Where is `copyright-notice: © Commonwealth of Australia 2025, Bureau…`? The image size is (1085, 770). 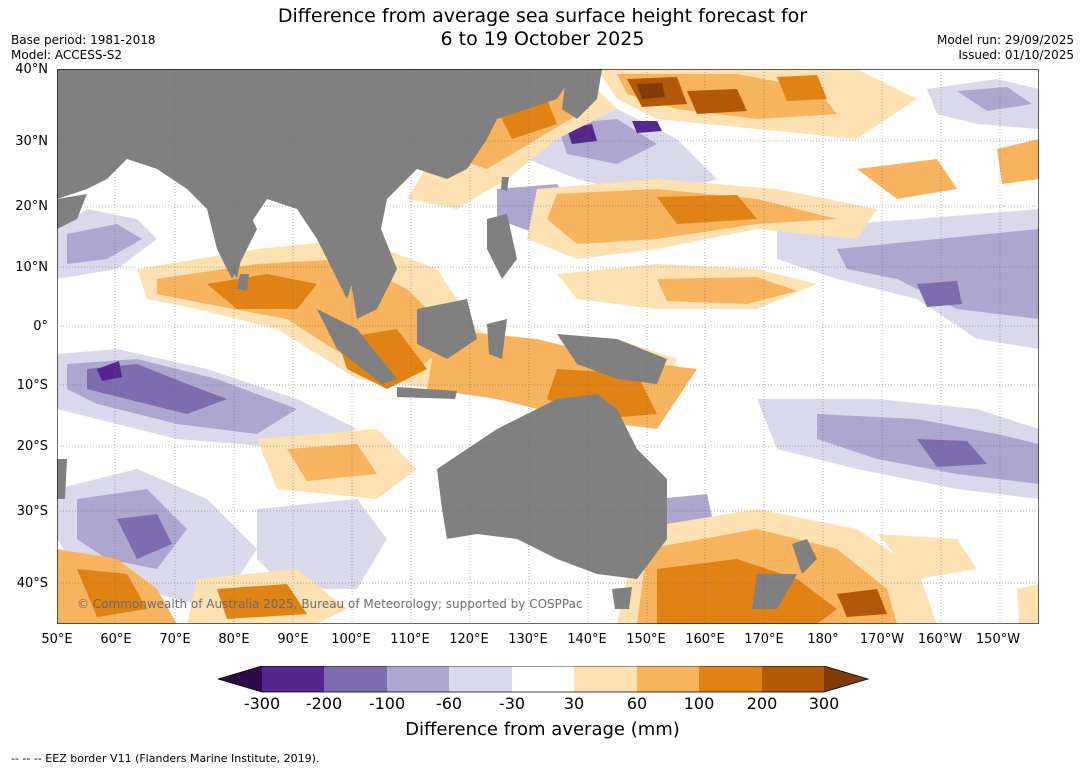 copyright-notice: © Commonwealth of Australia 2025, Bureau… is located at coordinates (330, 604).